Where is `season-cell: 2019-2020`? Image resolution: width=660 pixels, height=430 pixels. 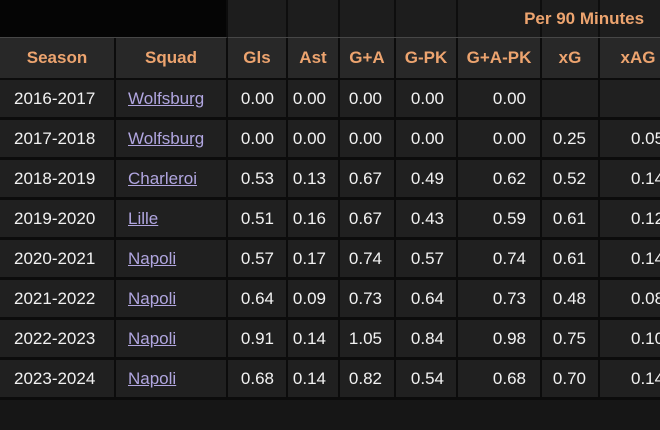
season-cell: 2019-2020 is located at coordinates (58, 220).